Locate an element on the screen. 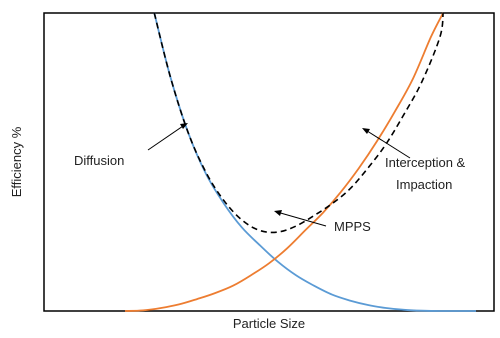 The width and height of the screenshot is (500, 338). diffusion-label: Diffusion is located at coordinates (99, 160).